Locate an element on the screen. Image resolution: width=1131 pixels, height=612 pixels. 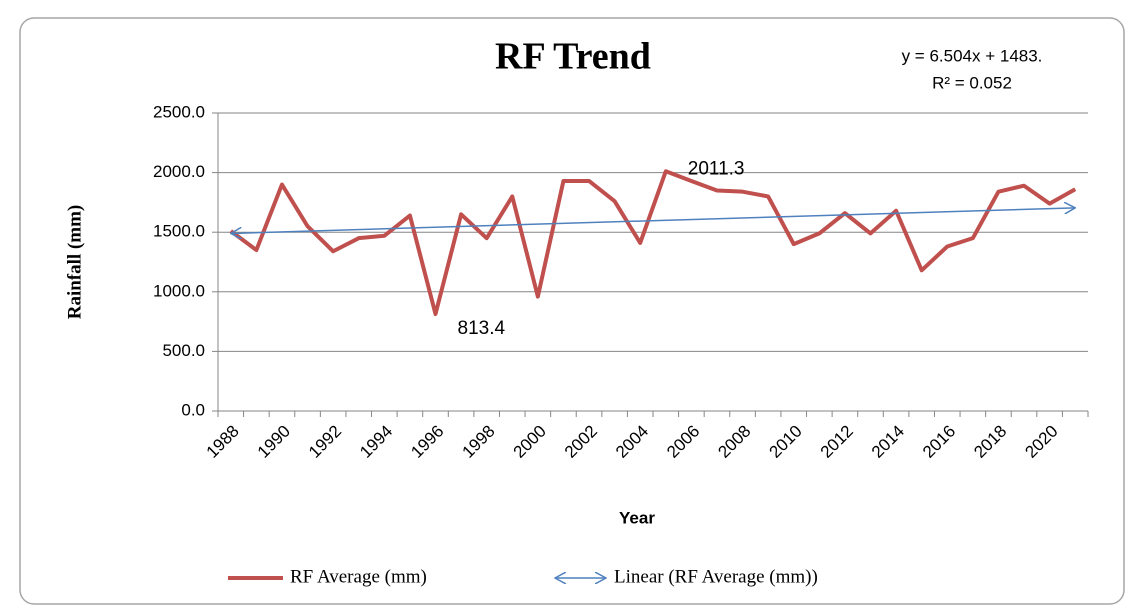
trendline is located at coordinates (653, 221).